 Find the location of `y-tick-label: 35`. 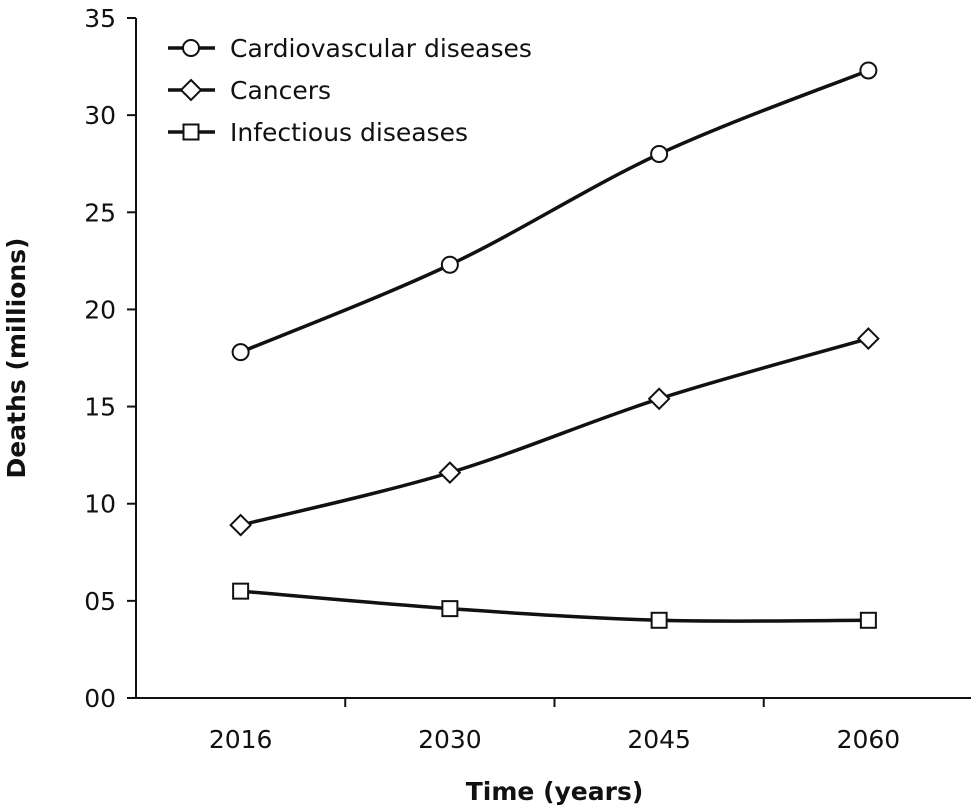

y-tick-label: 35 is located at coordinates (100, 18).